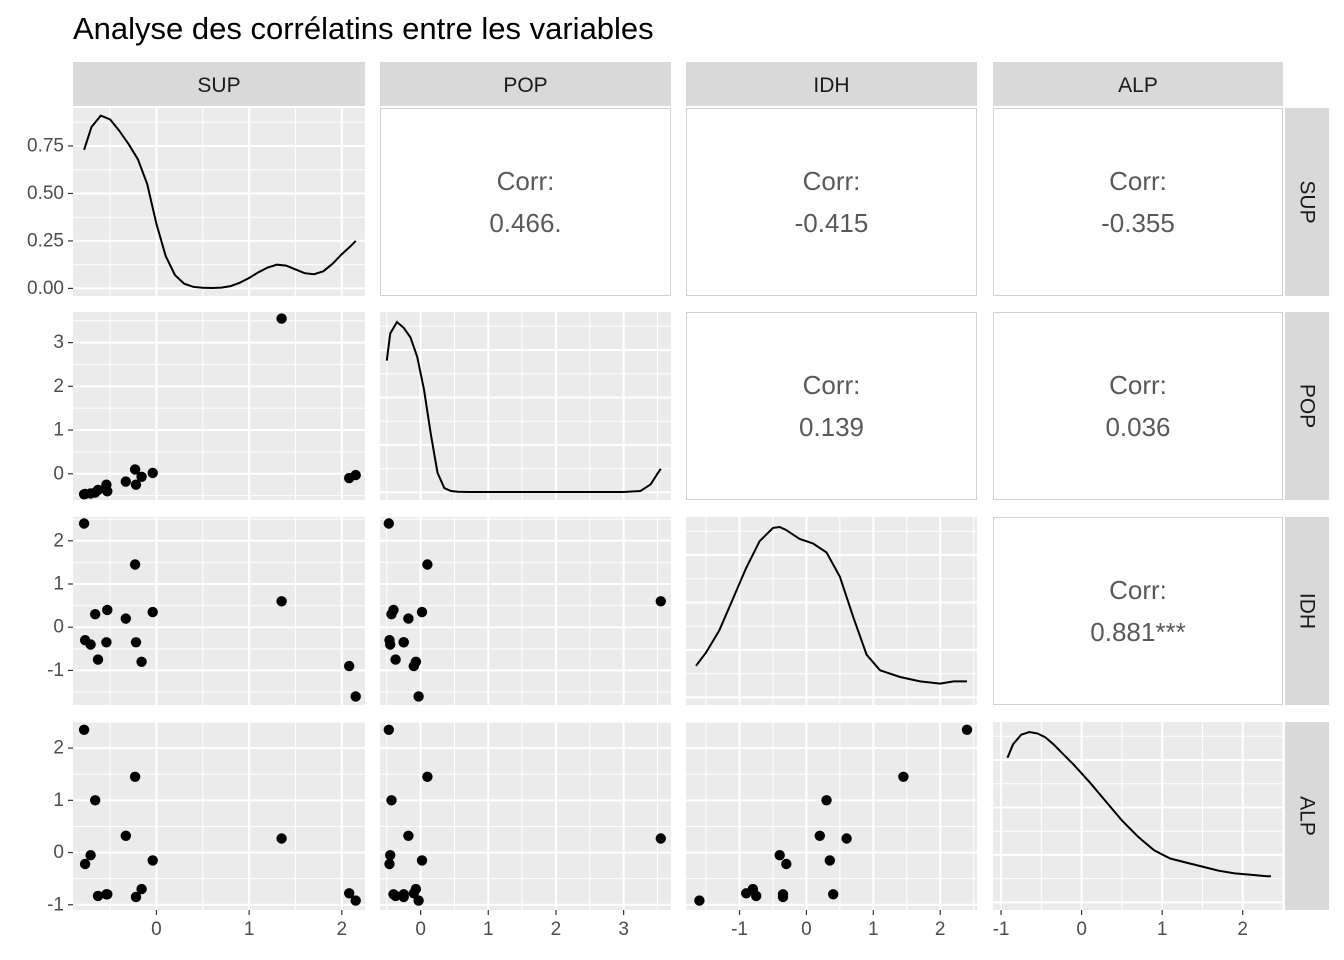 This screenshot has width=1344, height=960. Describe the element at coordinates (1137, 632) in the screenshot. I see `corr-value-idh-alp: 0.881***` at that location.